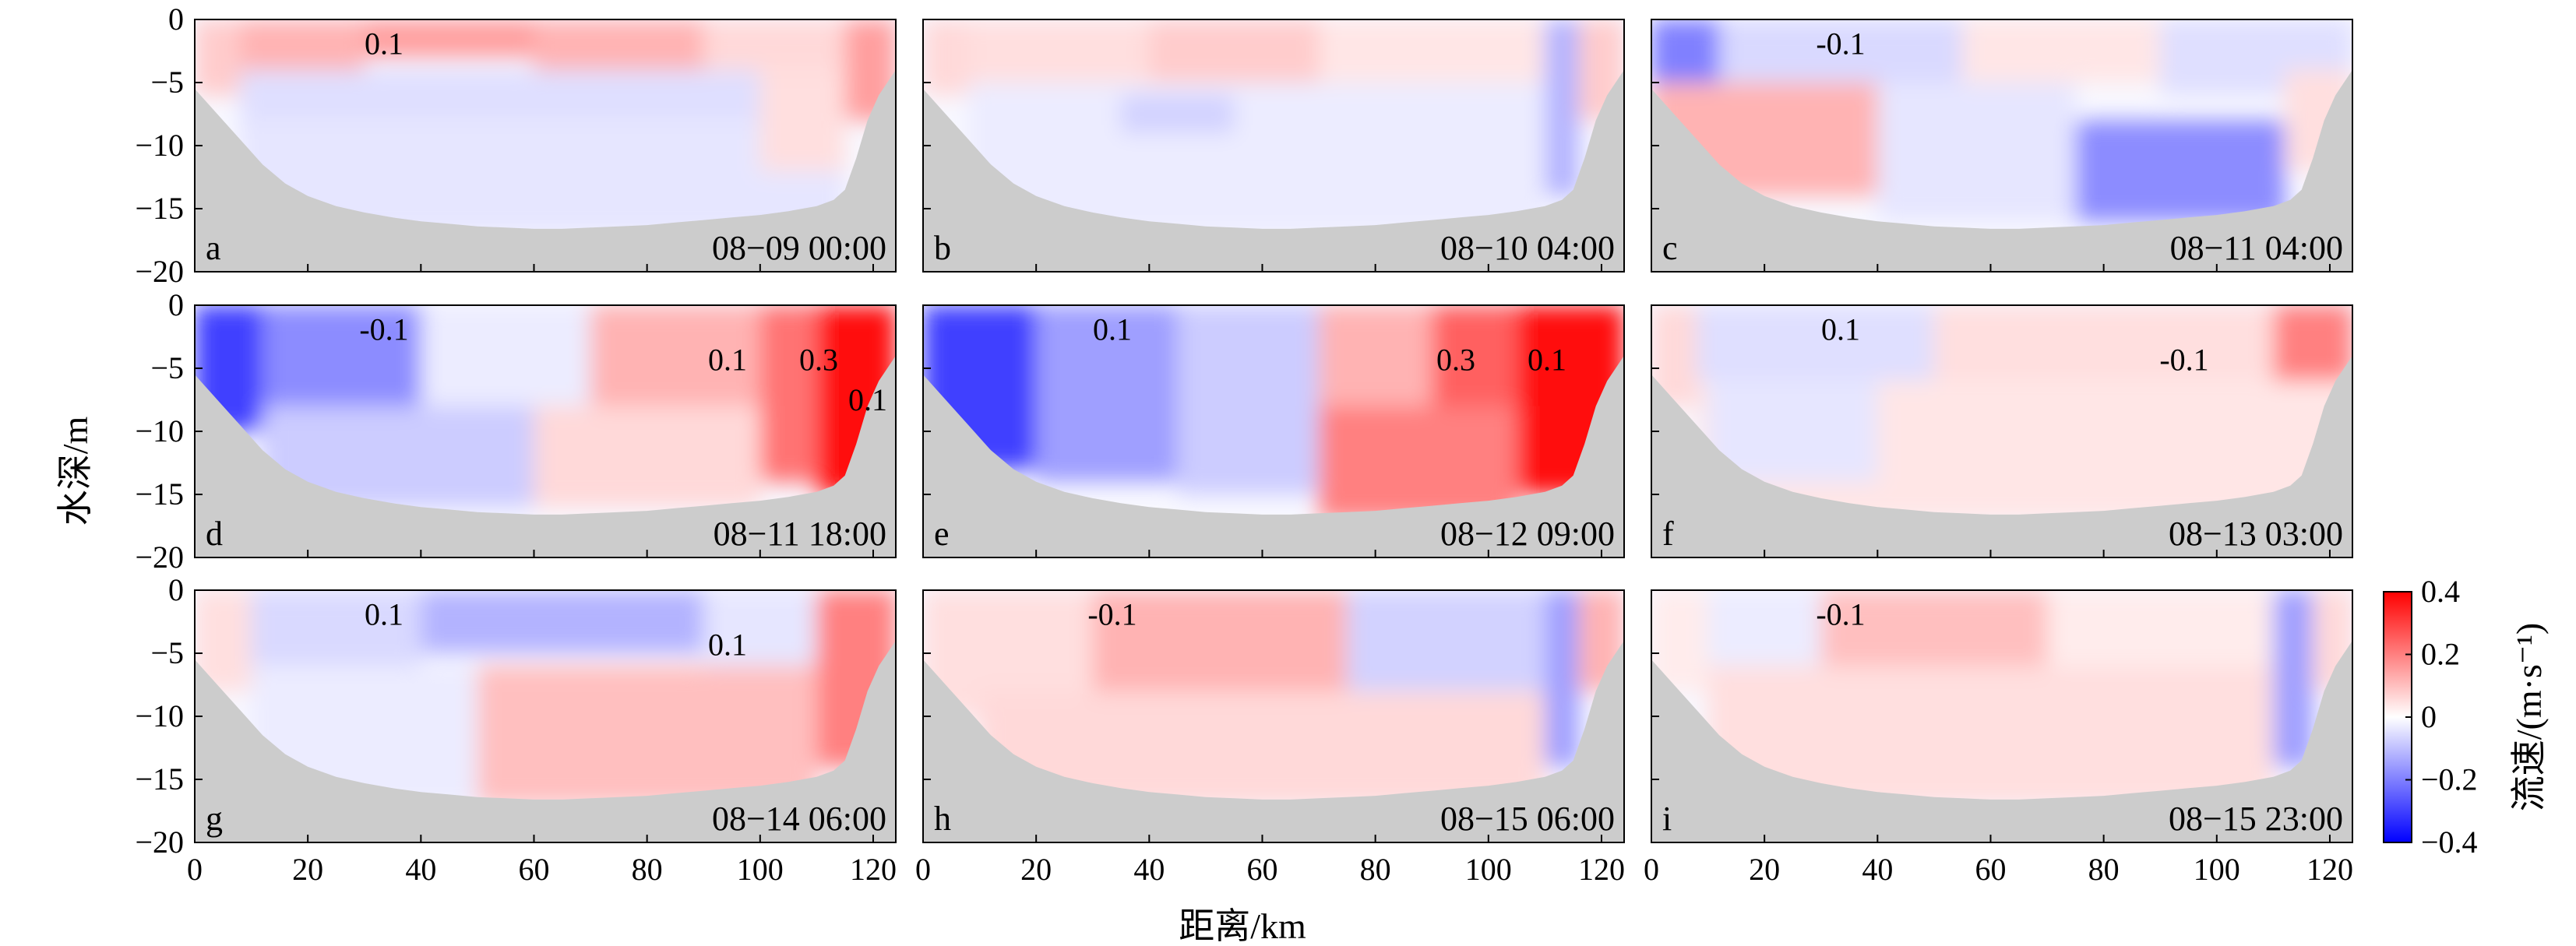 The image size is (2576, 946). Describe the element at coordinates (942, 534) in the screenshot. I see `panel-letter: e` at that location.